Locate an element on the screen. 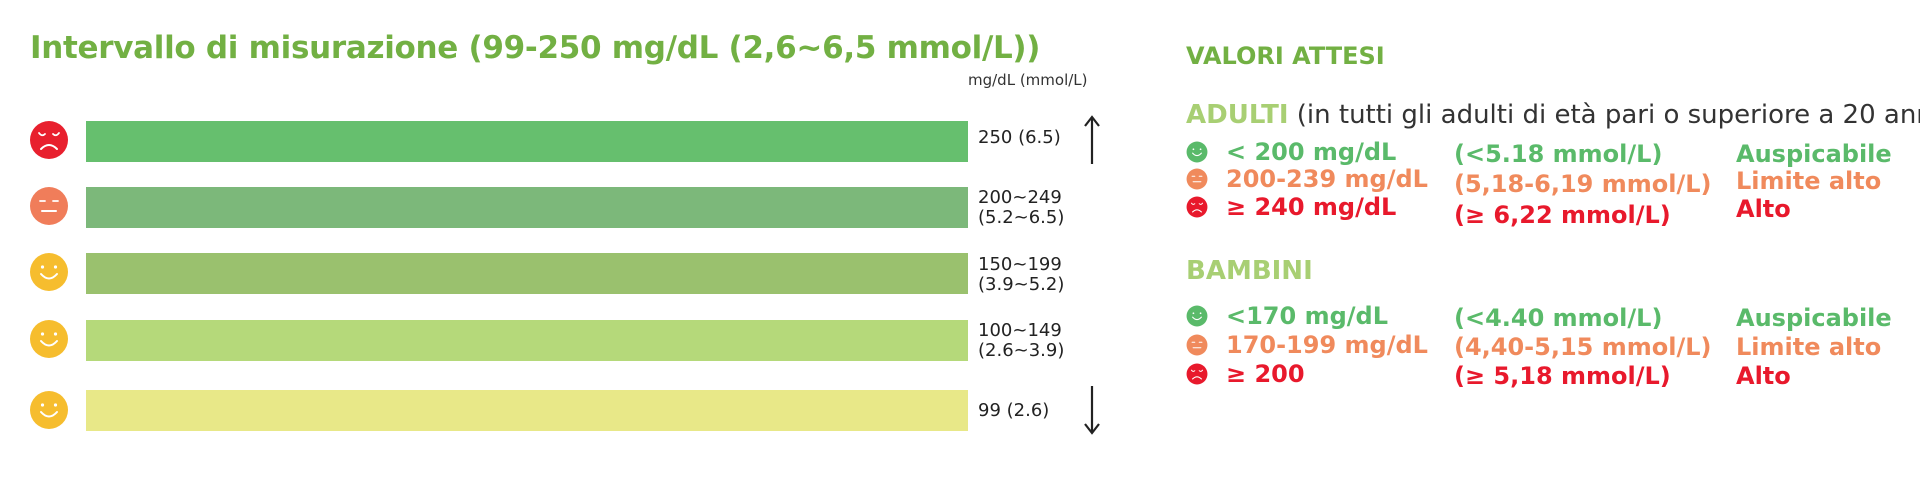 Image resolution: width=1920 pixels, height=488 pixels. up-arrow-icon is located at coordinates (1092, 140).